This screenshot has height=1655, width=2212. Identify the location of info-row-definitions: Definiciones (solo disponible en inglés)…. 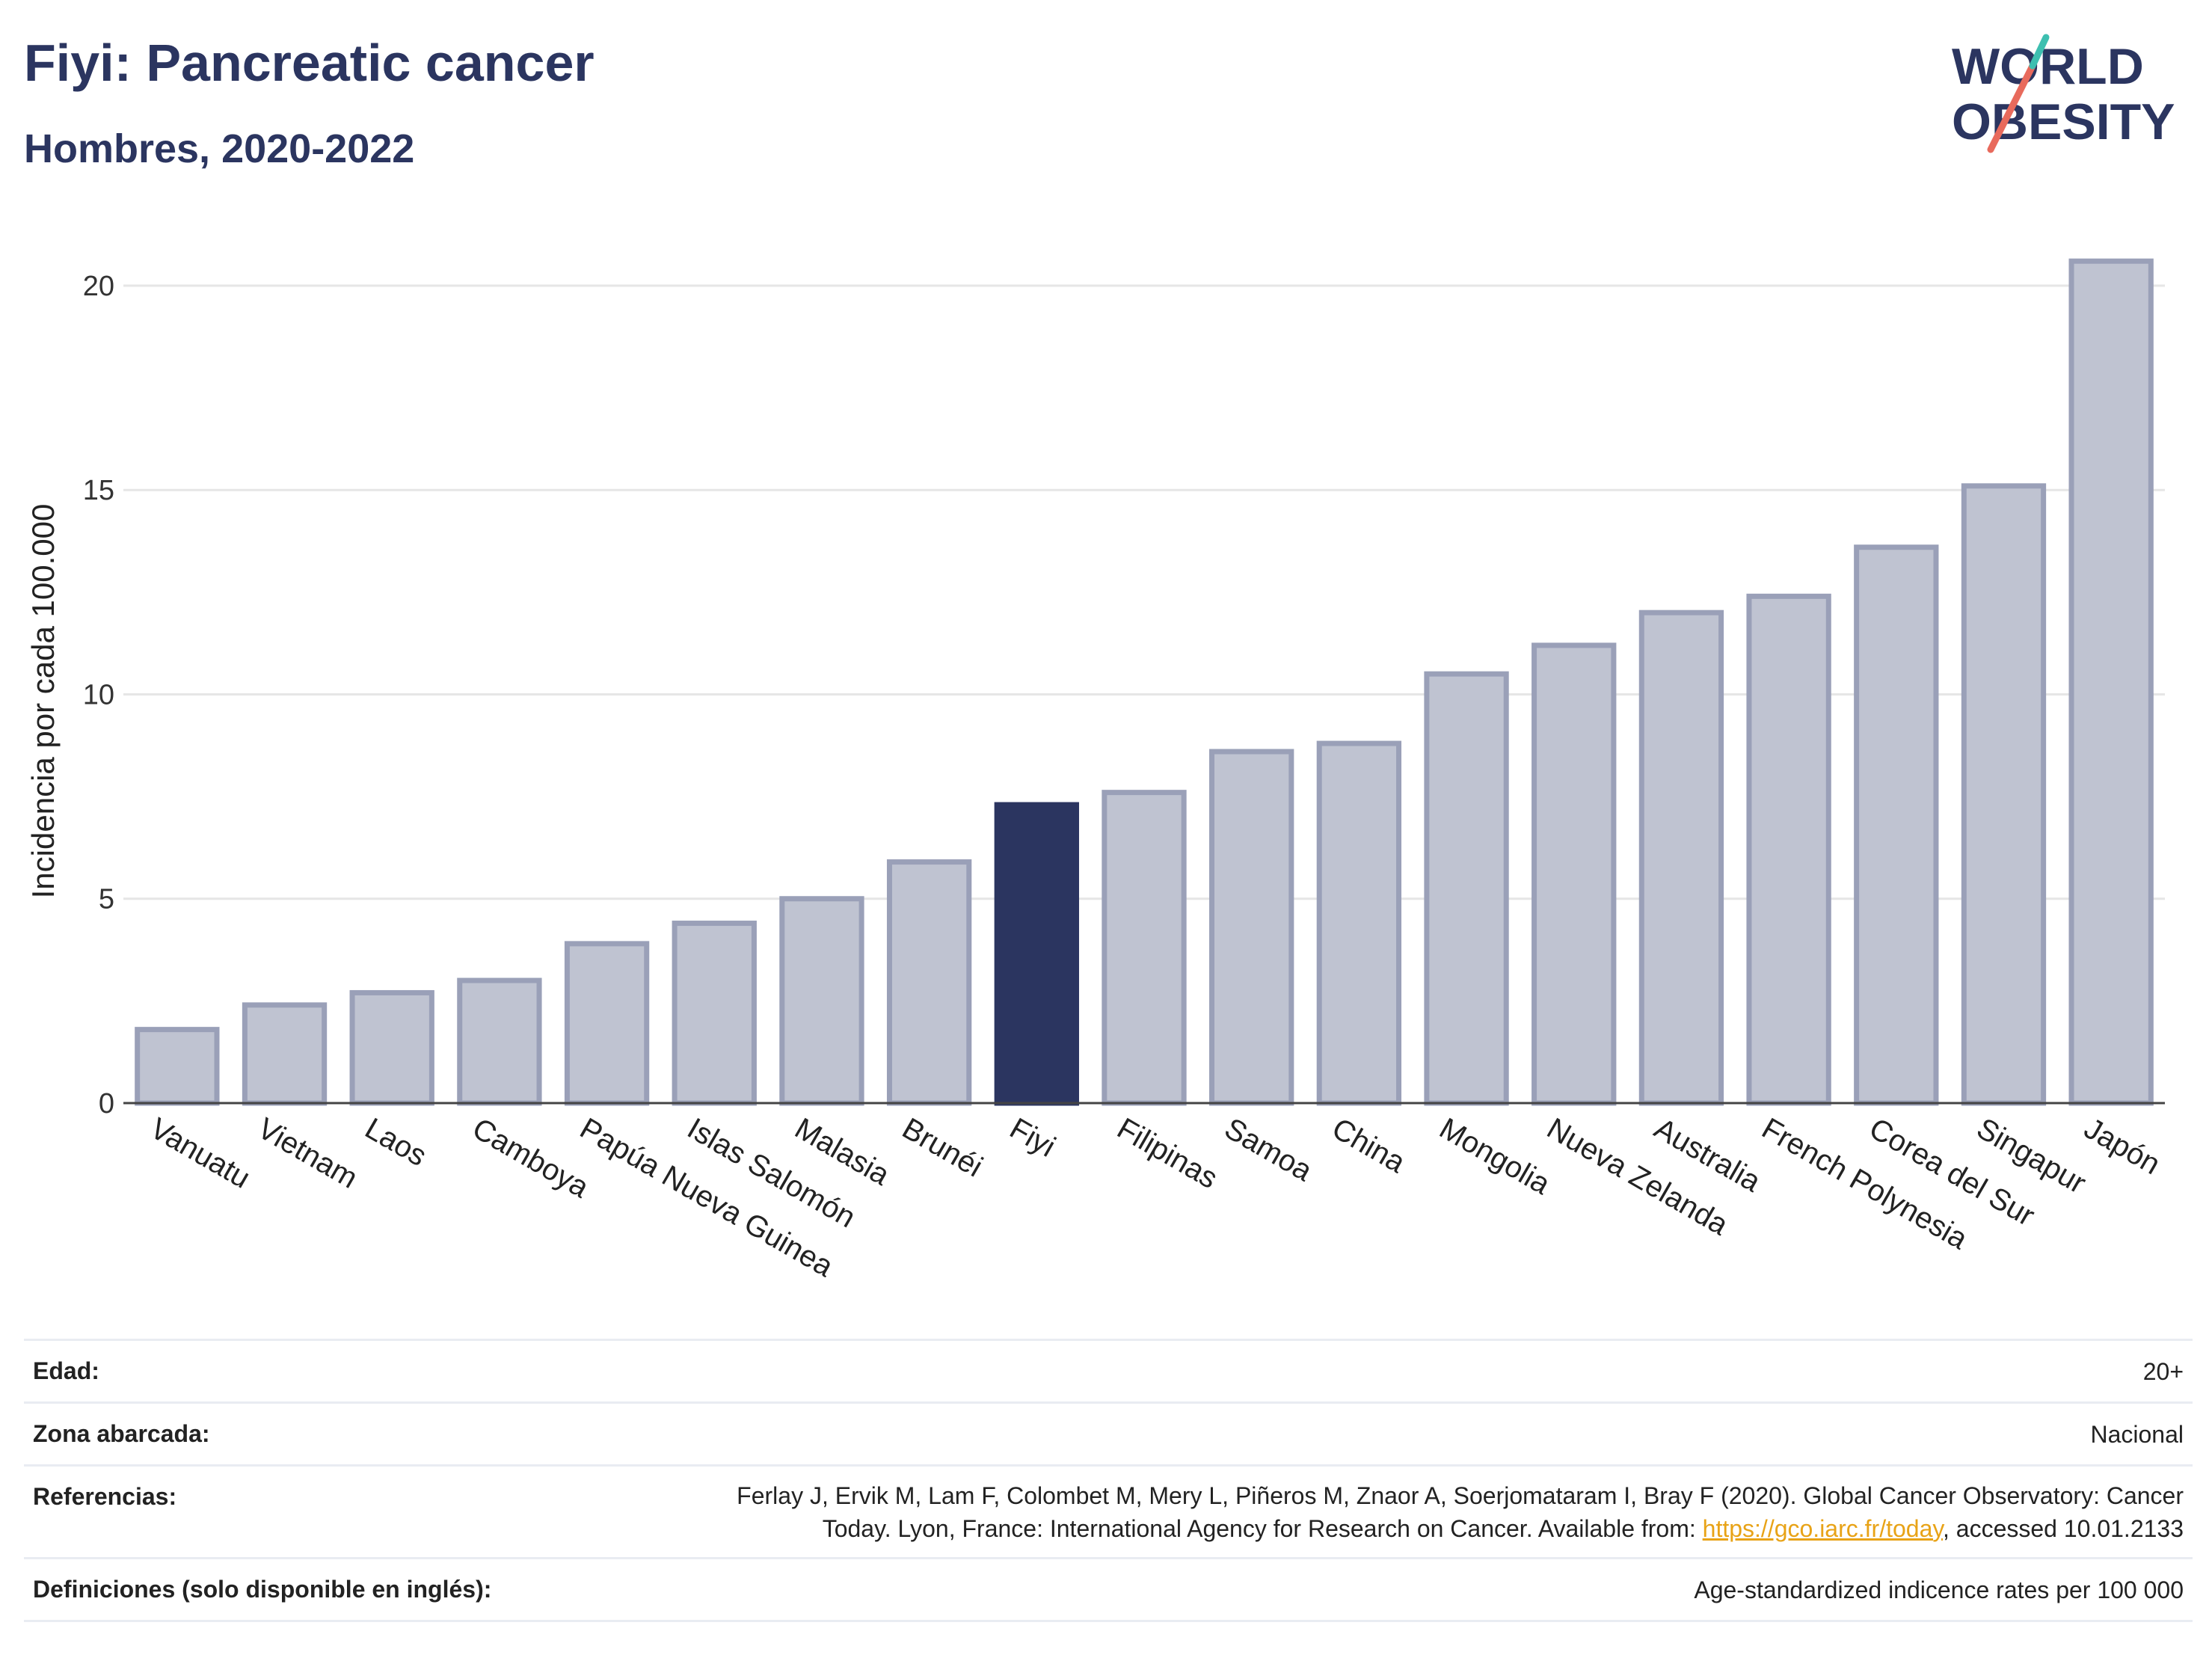
(1108, 1589).